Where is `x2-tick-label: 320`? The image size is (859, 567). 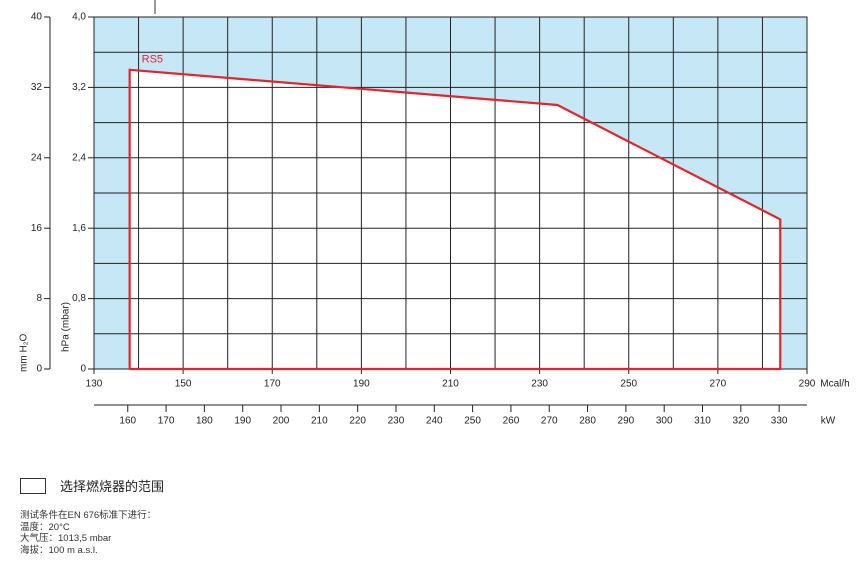
x2-tick-label: 320 is located at coordinates (740, 421).